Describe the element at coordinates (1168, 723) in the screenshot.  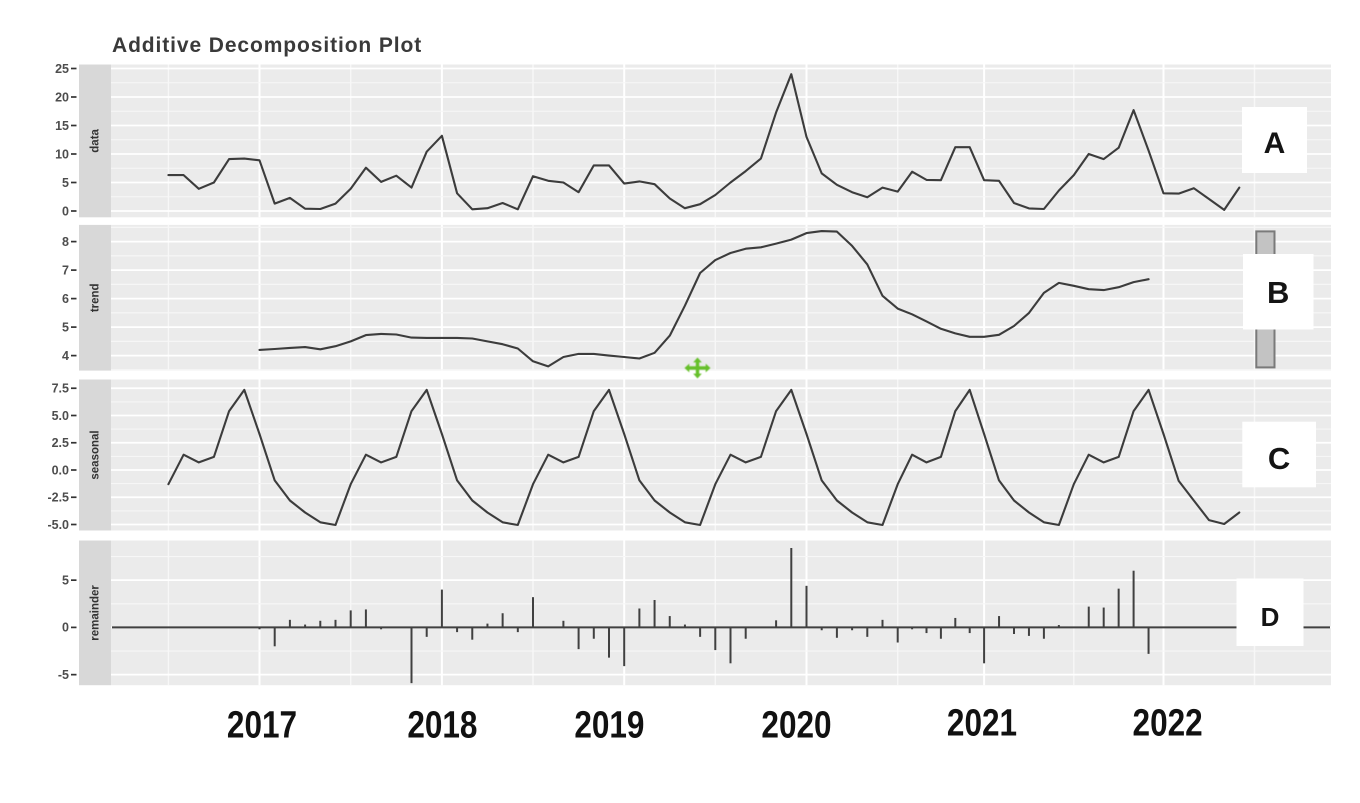
I see `svg-text: 2022` at that location.